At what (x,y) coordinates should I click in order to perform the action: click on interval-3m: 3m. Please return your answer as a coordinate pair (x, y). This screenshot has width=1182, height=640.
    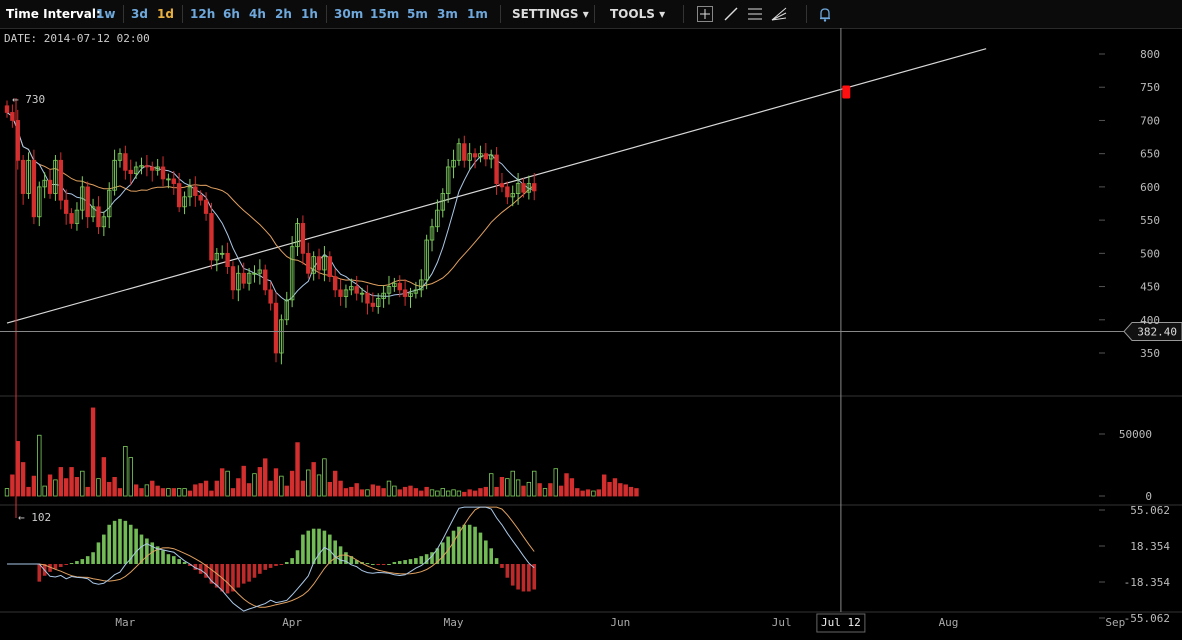
    Looking at the image, I should click on (447, 14).